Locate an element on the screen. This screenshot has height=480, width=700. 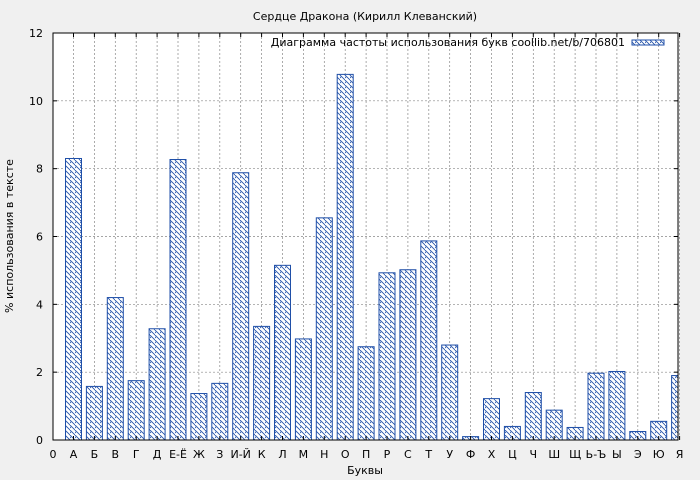
x-tick-label: Ф is located at coordinates (470, 454).